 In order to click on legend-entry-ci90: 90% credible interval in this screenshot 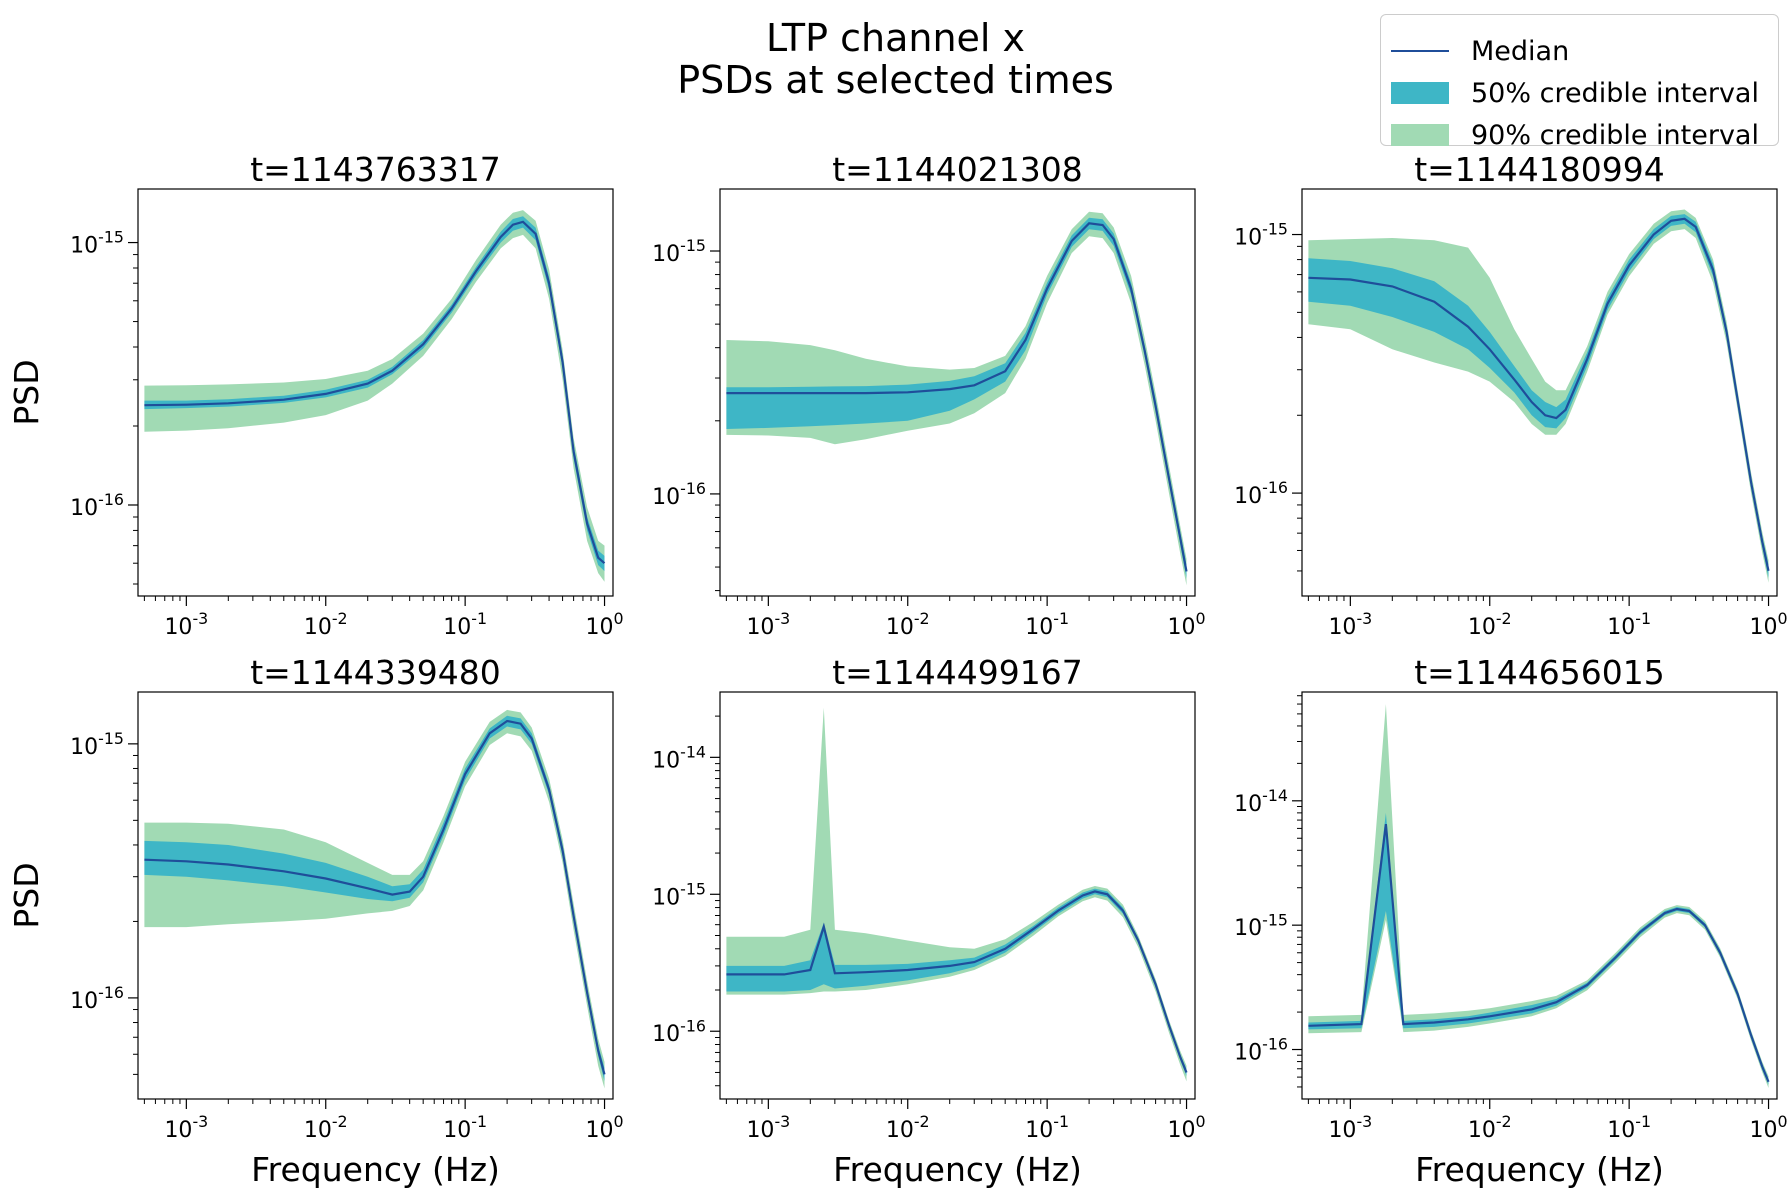, I will do `click(1575, 135)`.